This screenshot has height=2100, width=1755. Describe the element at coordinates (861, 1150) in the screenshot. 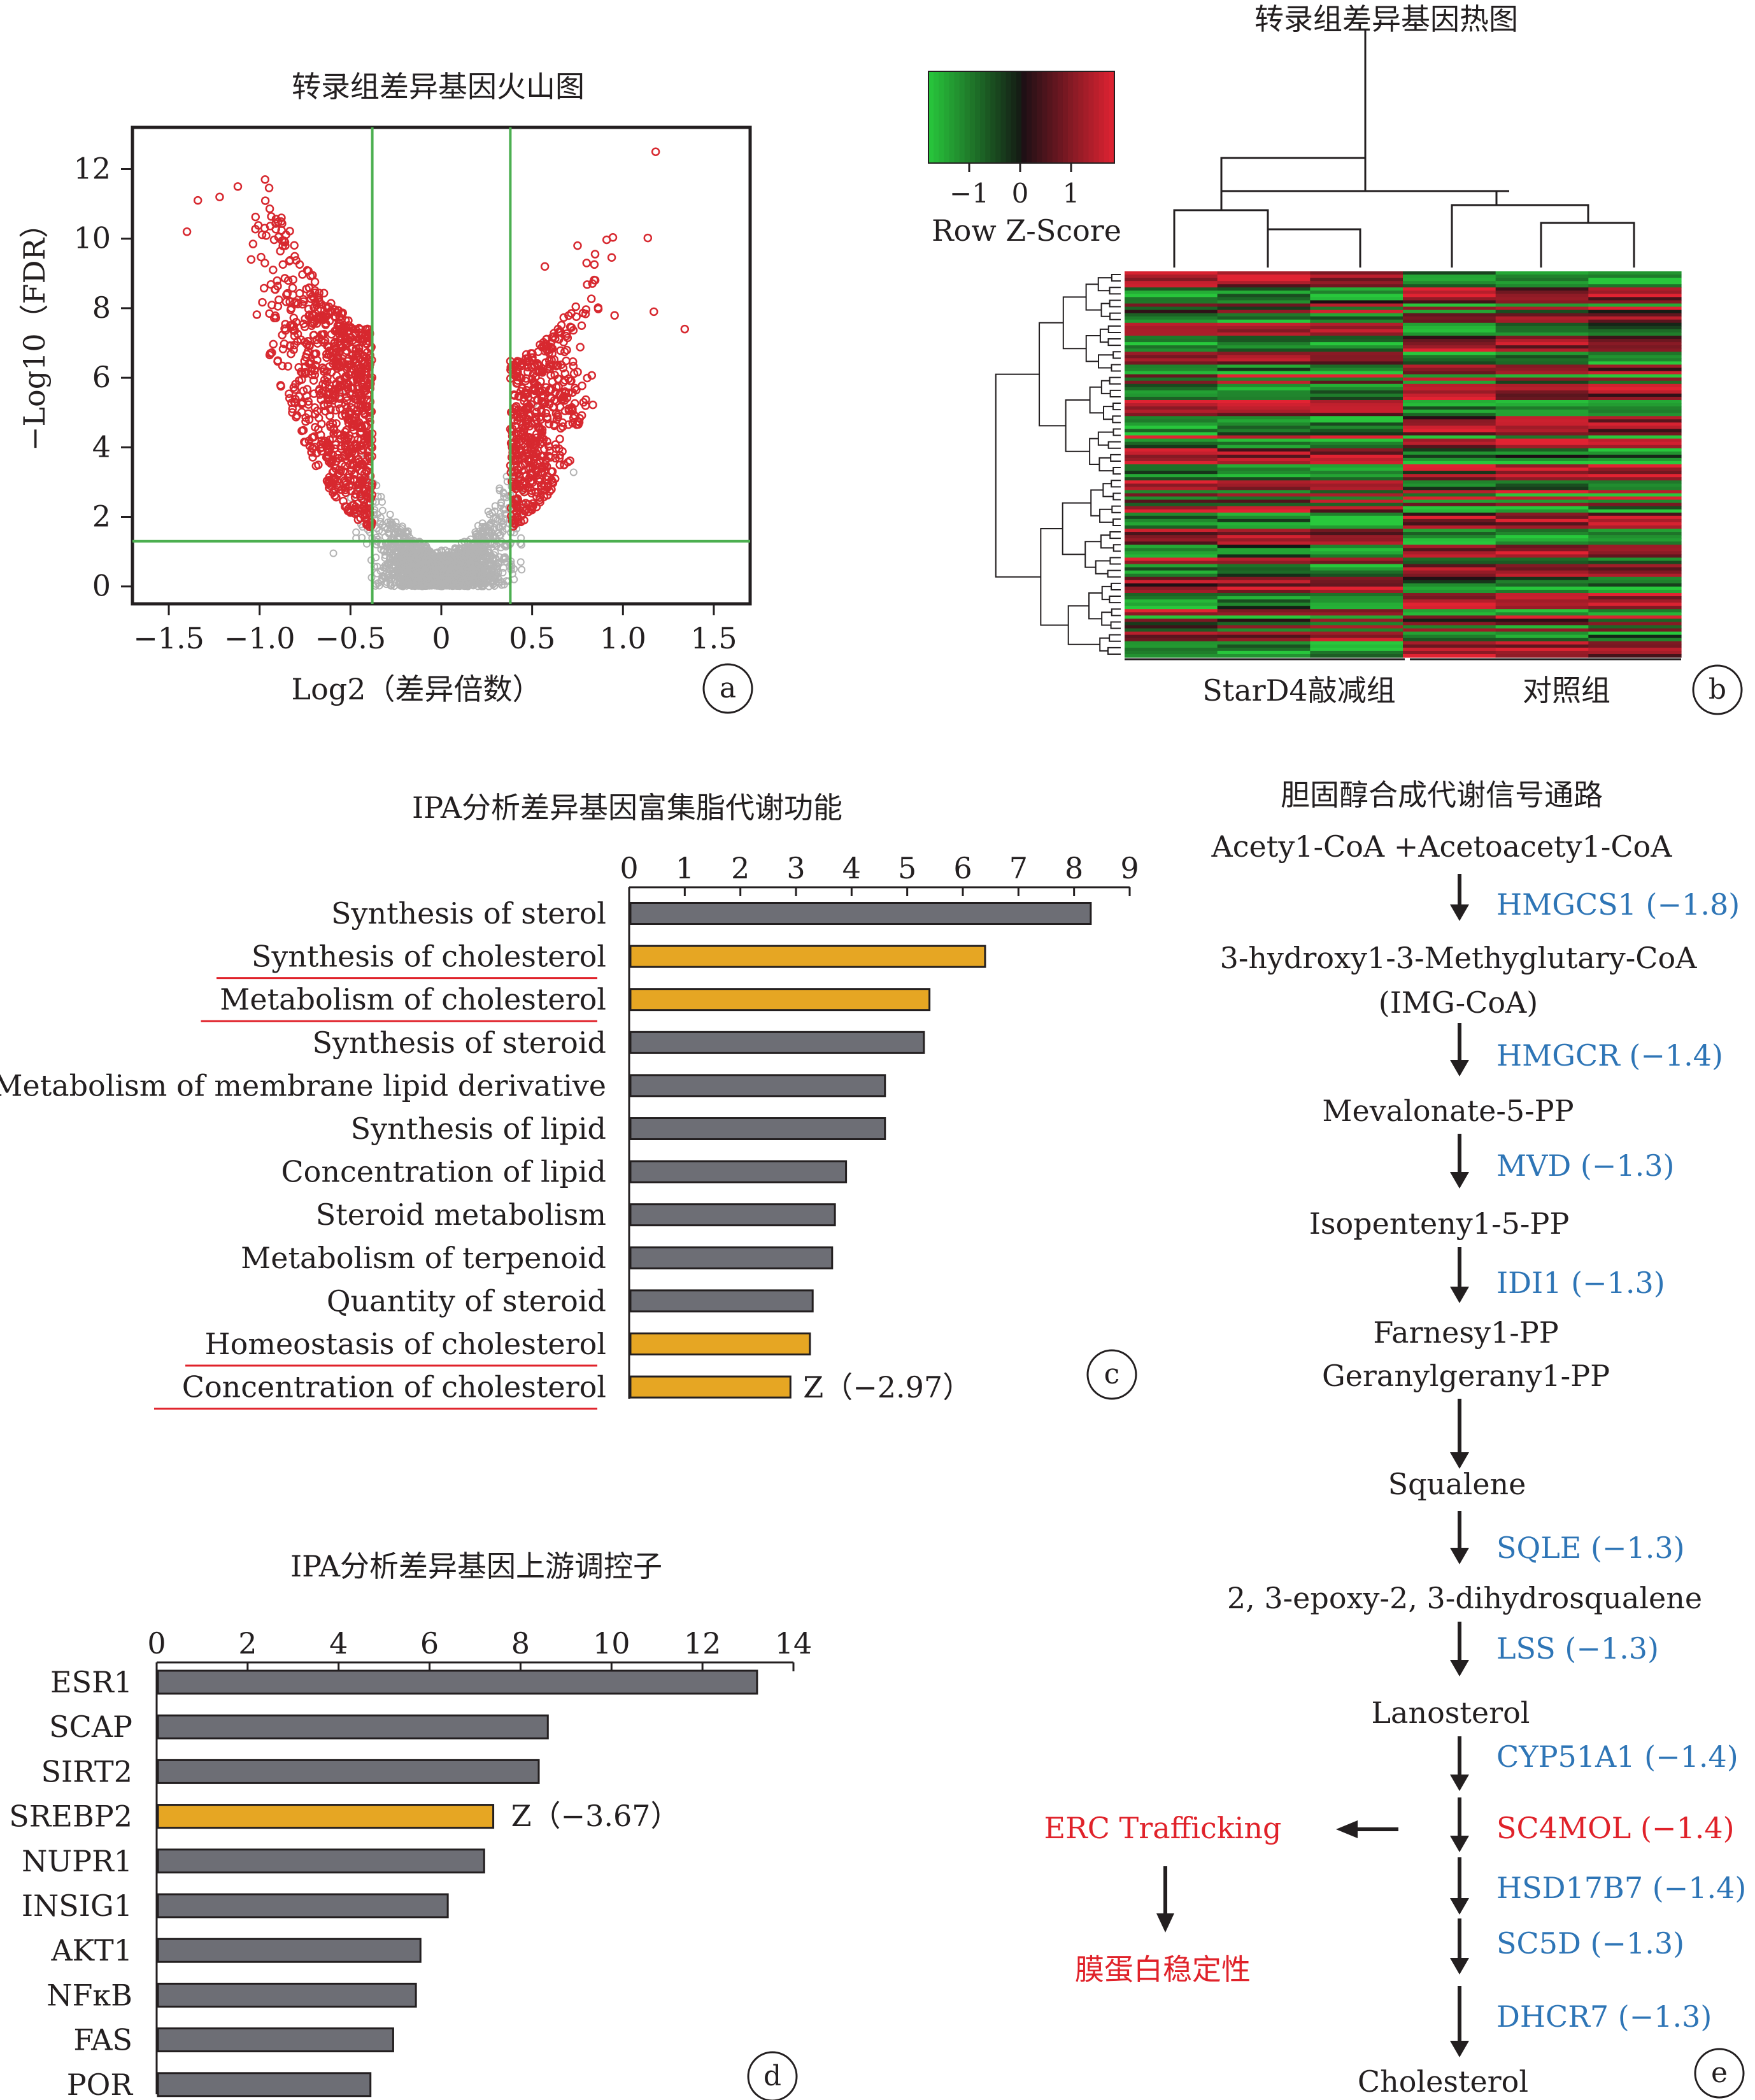

I see `bar-chart-c-bars` at that location.